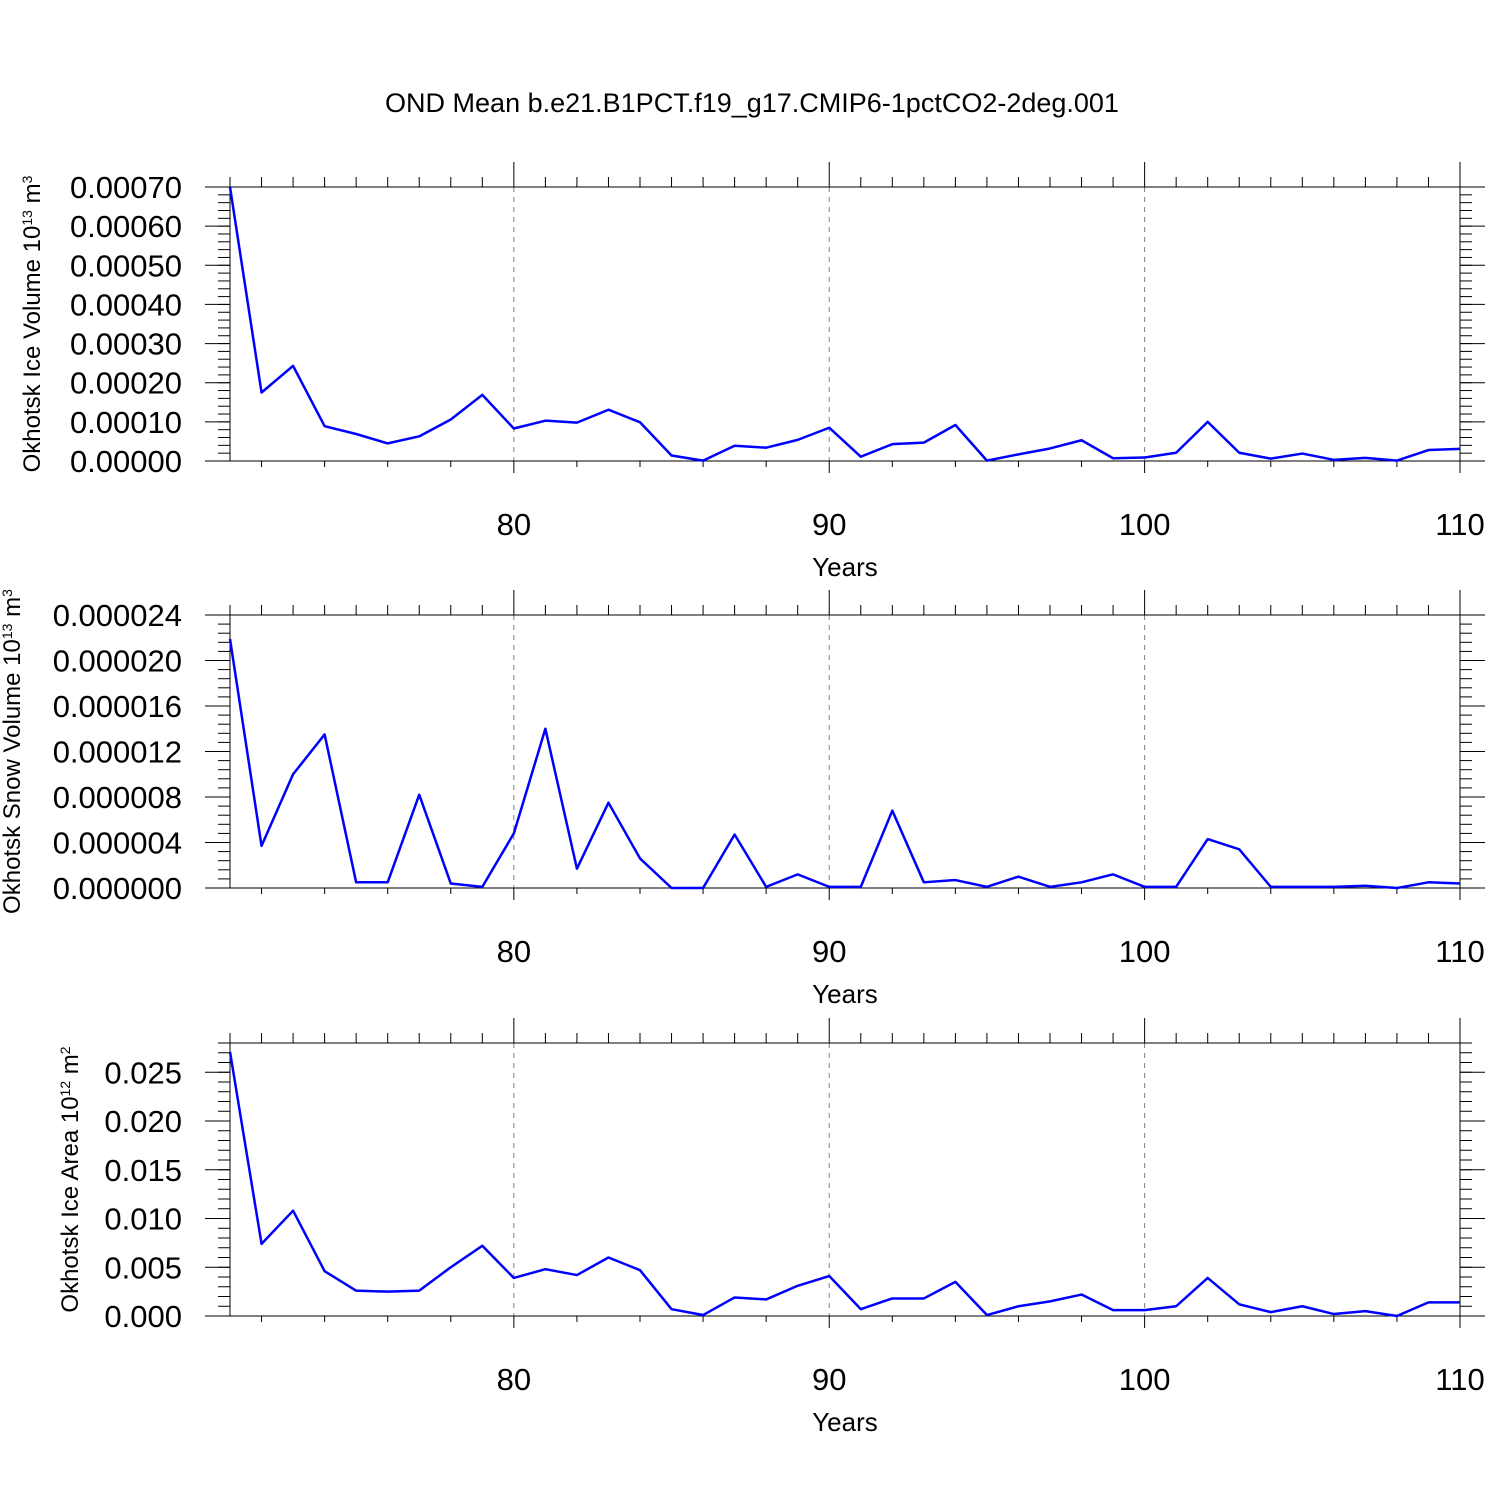 The height and width of the screenshot is (1500, 1500). What do you see at coordinates (143, 1072) in the screenshot?
I see `y-tick-label: 0.025` at bounding box center [143, 1072].